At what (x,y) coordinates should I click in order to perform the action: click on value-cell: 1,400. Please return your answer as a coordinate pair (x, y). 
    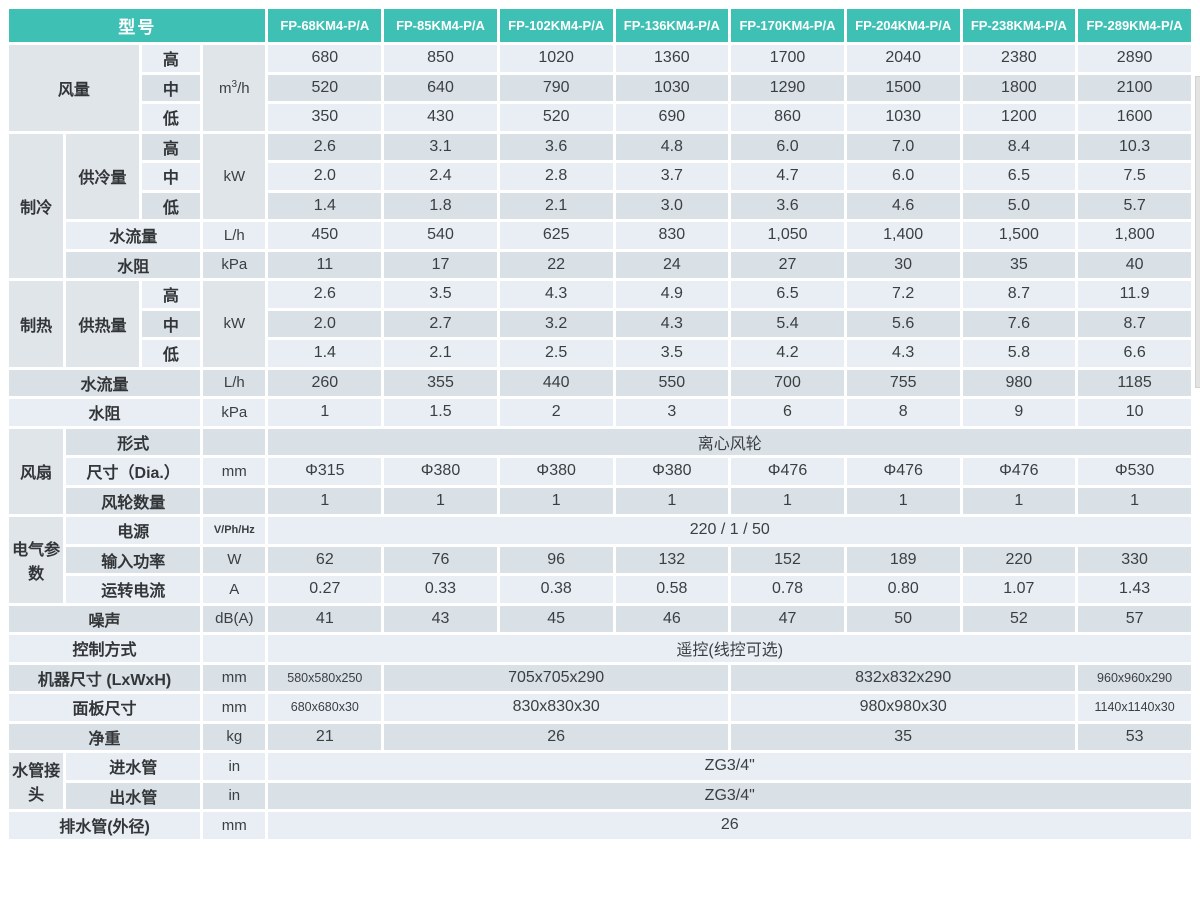
    Looking at the image, I should click on (903, 235).